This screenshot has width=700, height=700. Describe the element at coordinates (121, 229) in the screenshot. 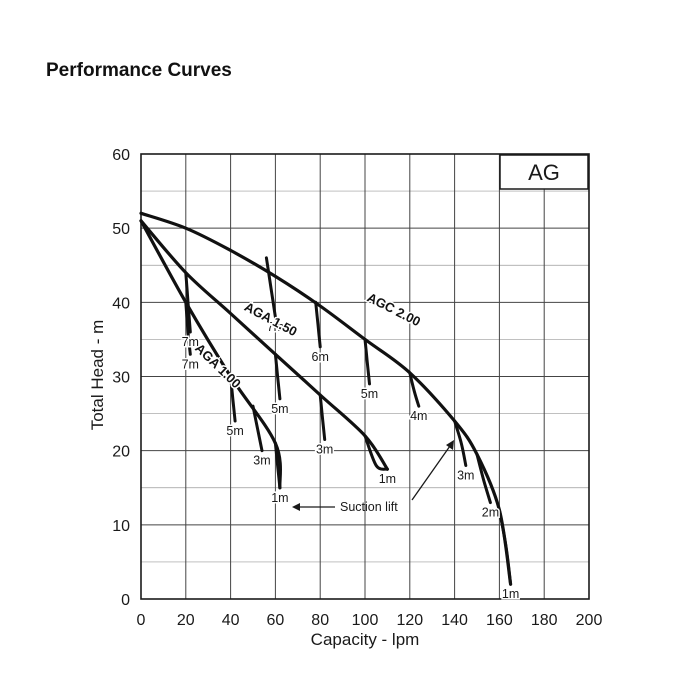

I see `y-tick-label: 50` at that location.